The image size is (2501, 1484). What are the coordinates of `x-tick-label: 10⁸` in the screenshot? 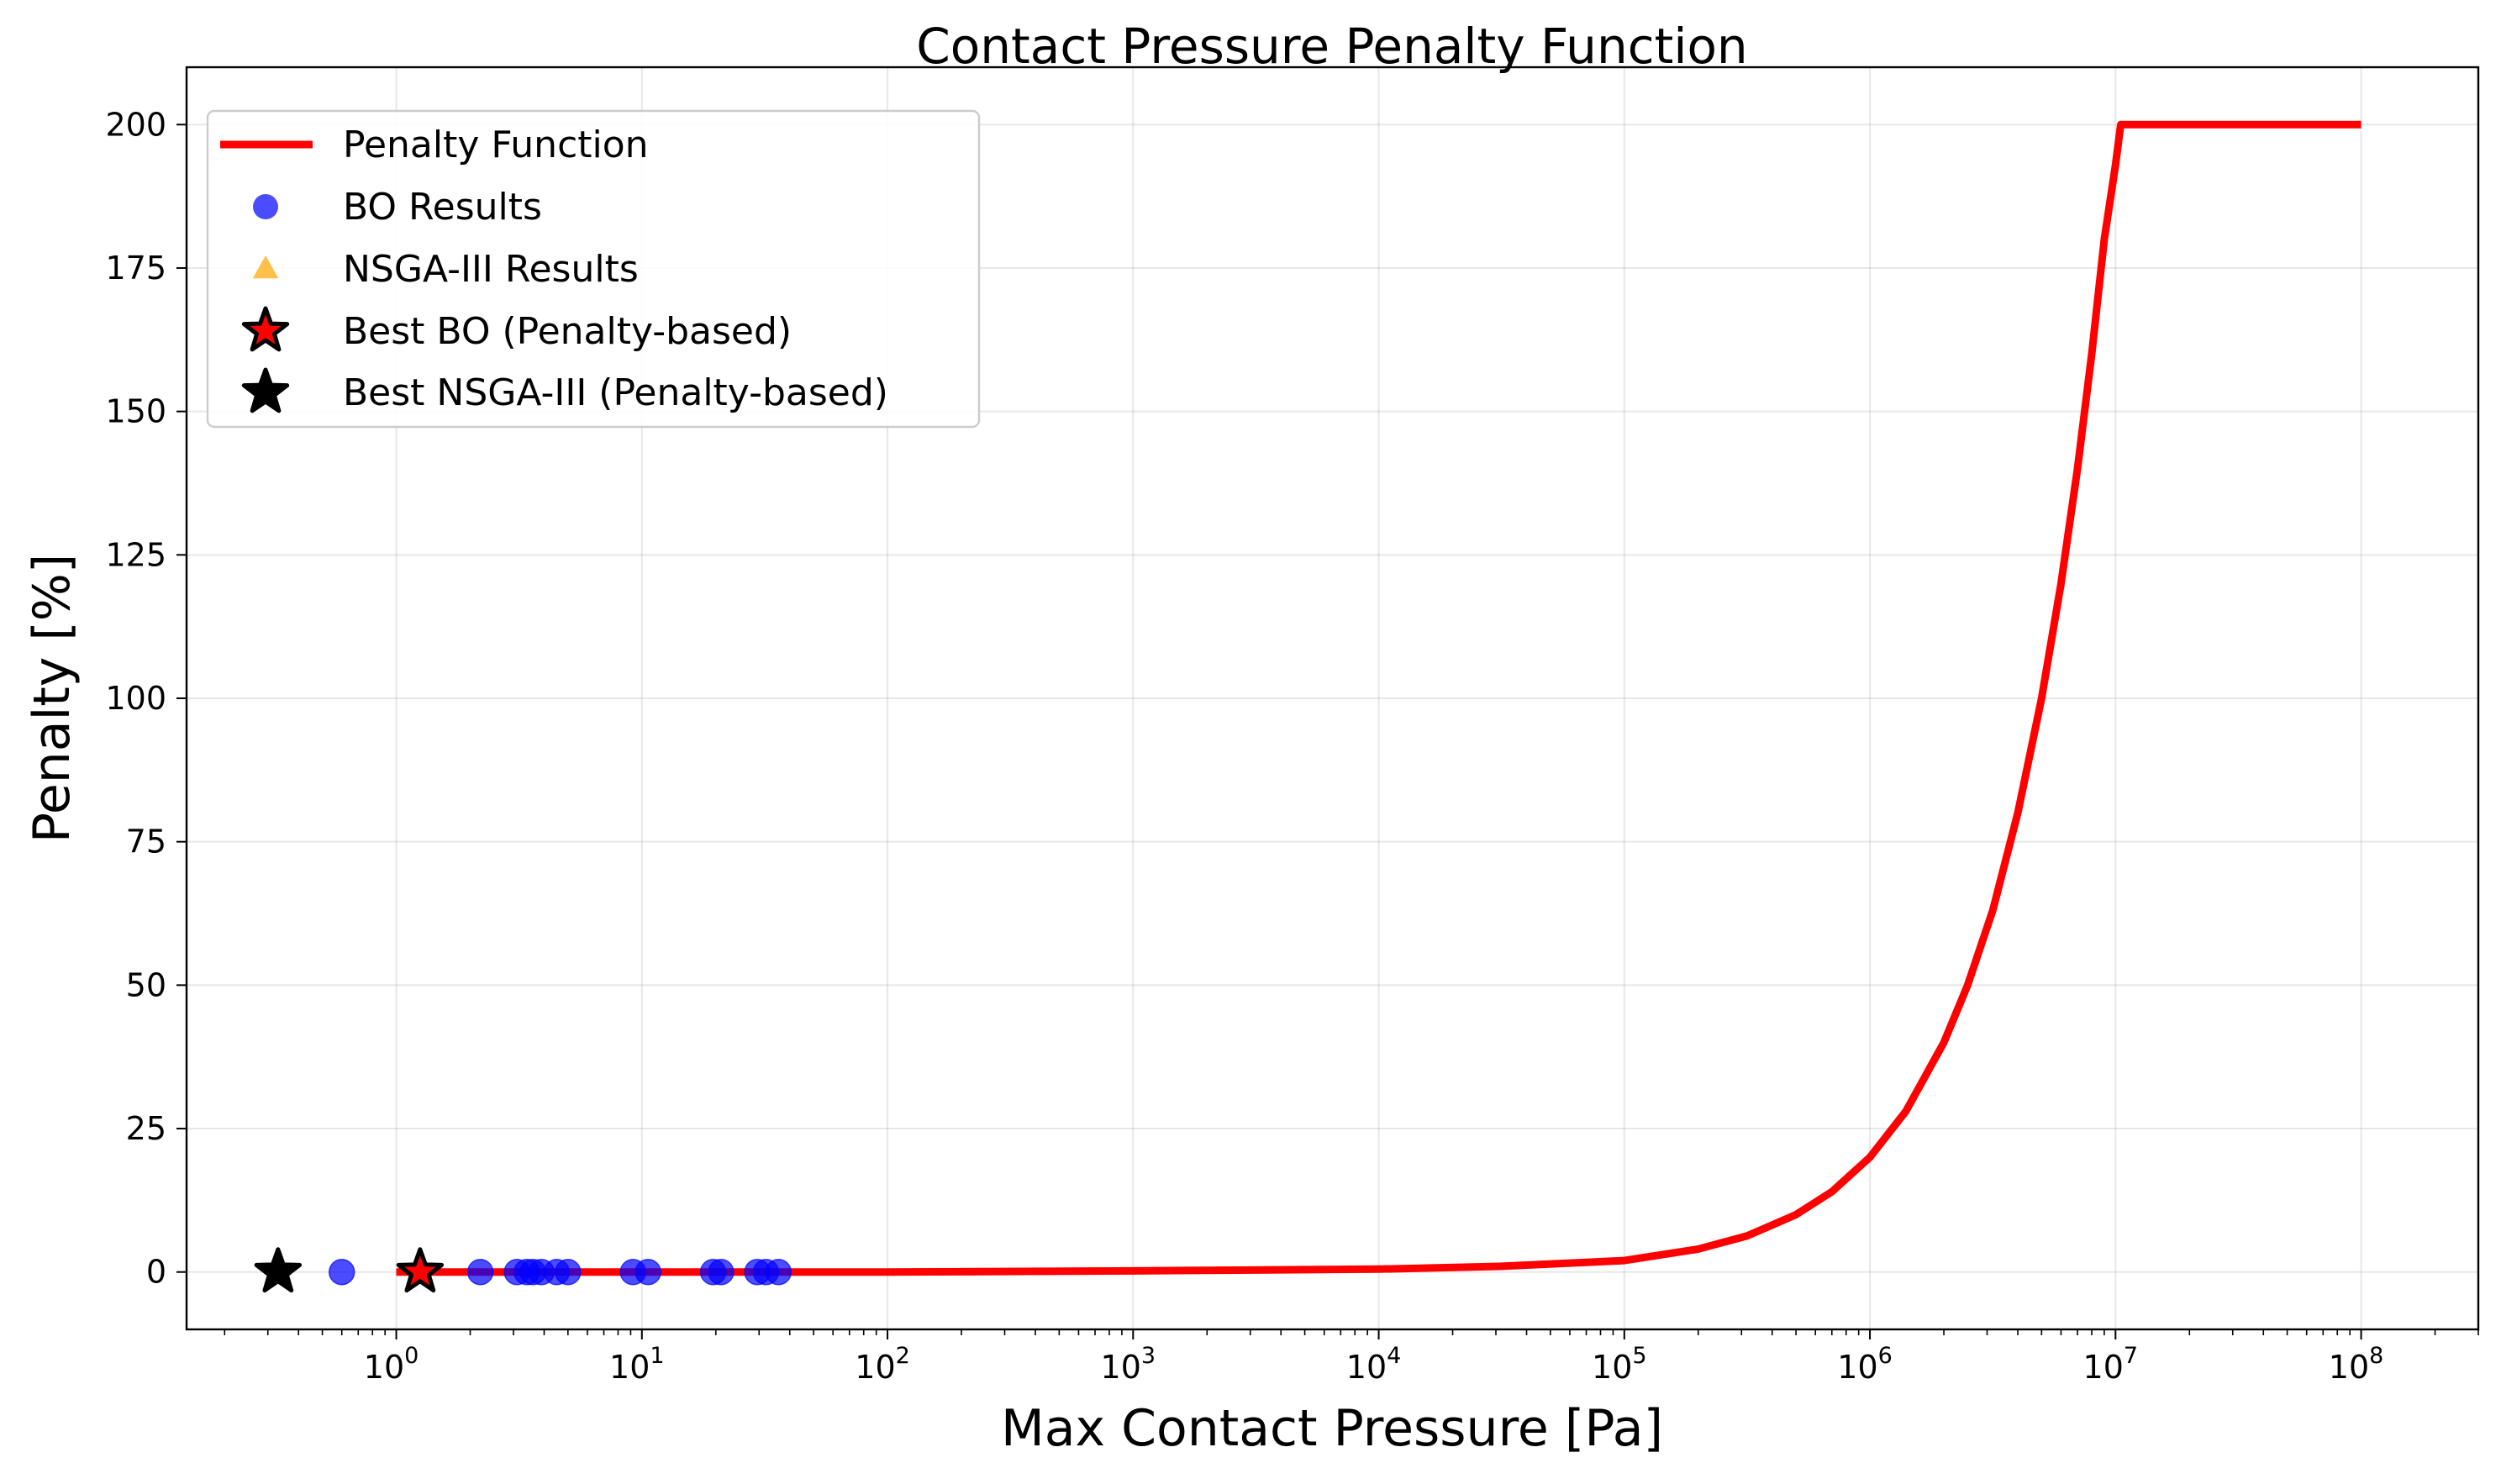 It's located at (2356, 1364).